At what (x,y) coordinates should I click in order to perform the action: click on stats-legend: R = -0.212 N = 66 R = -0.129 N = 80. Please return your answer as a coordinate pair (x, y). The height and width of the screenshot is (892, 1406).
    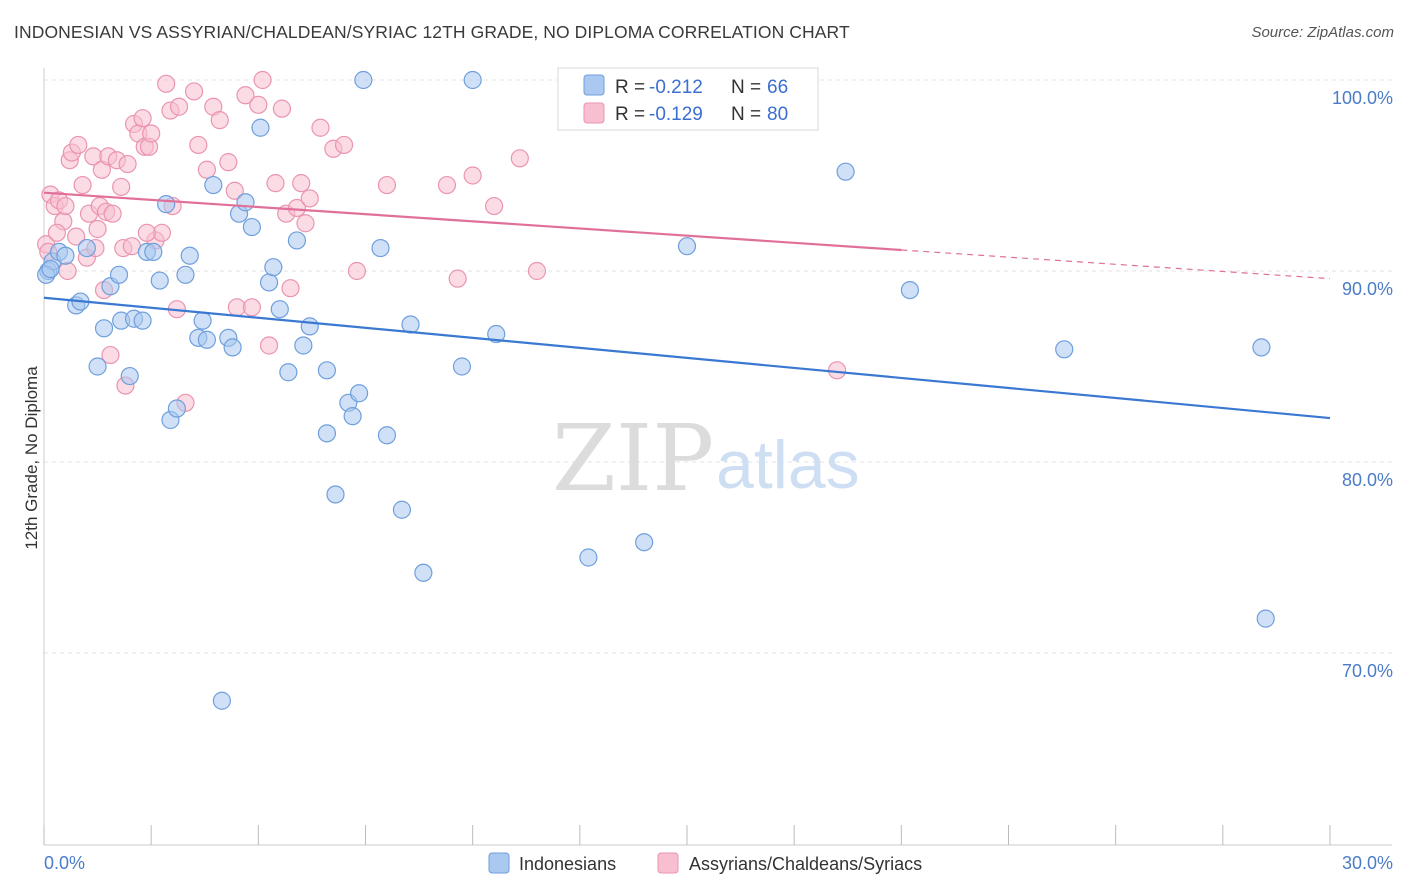
    Looking at the image, I should click on (688, 99).